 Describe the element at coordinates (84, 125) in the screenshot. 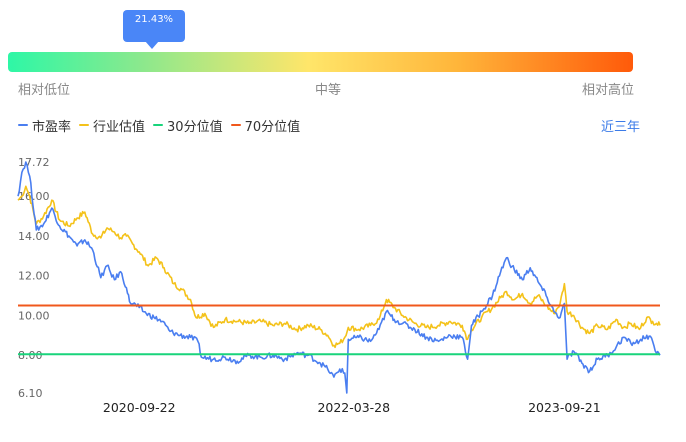

I see `legend-swatch-industry` at that location.